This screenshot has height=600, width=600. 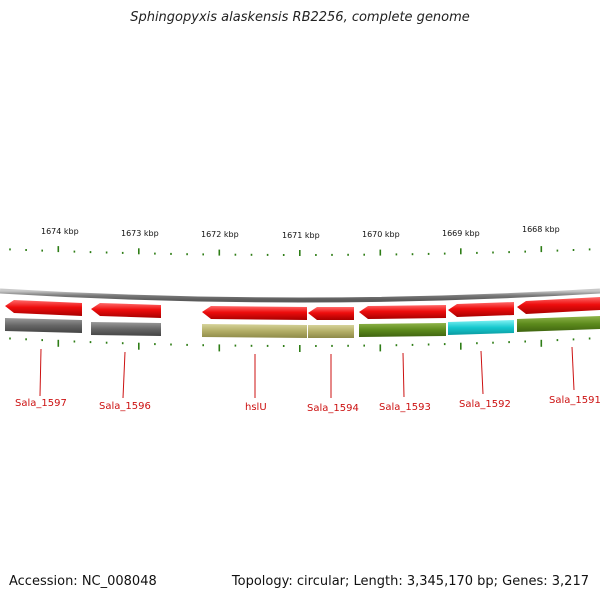 What do you see at coordinates (220, 234) in the screenshot?
I see `scale-label: 1672 kbp` at bounding box center [220, 234].